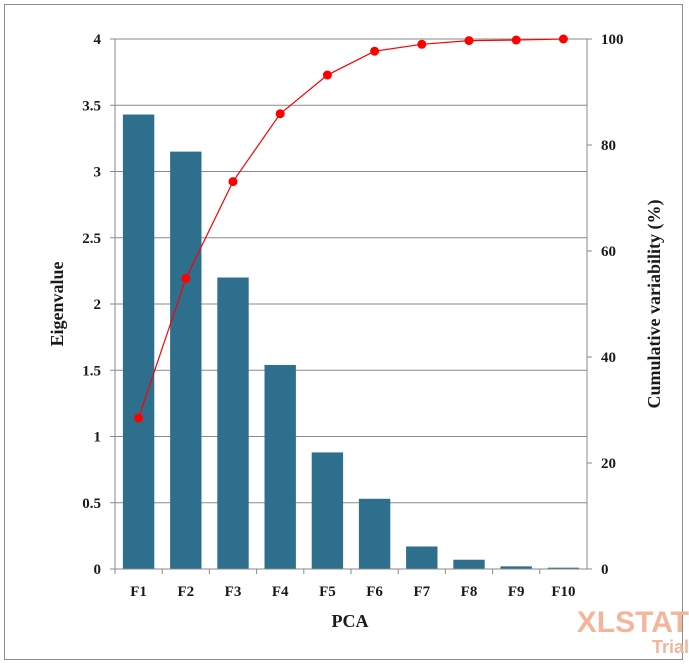 Image resolution: width=689 pixels, height=664 pixels. Describe the element at coordinates (98, 438) in the screenshot. I see `y-tick-label: 1` at that location.